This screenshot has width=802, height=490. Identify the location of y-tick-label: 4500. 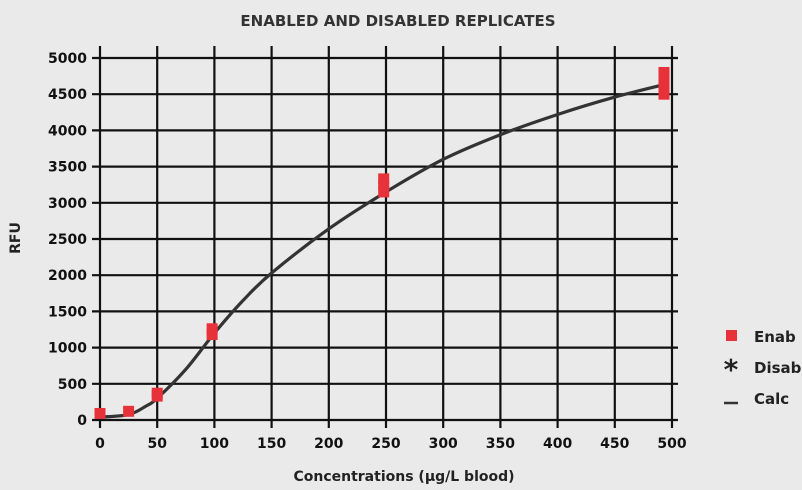
(67, 95).